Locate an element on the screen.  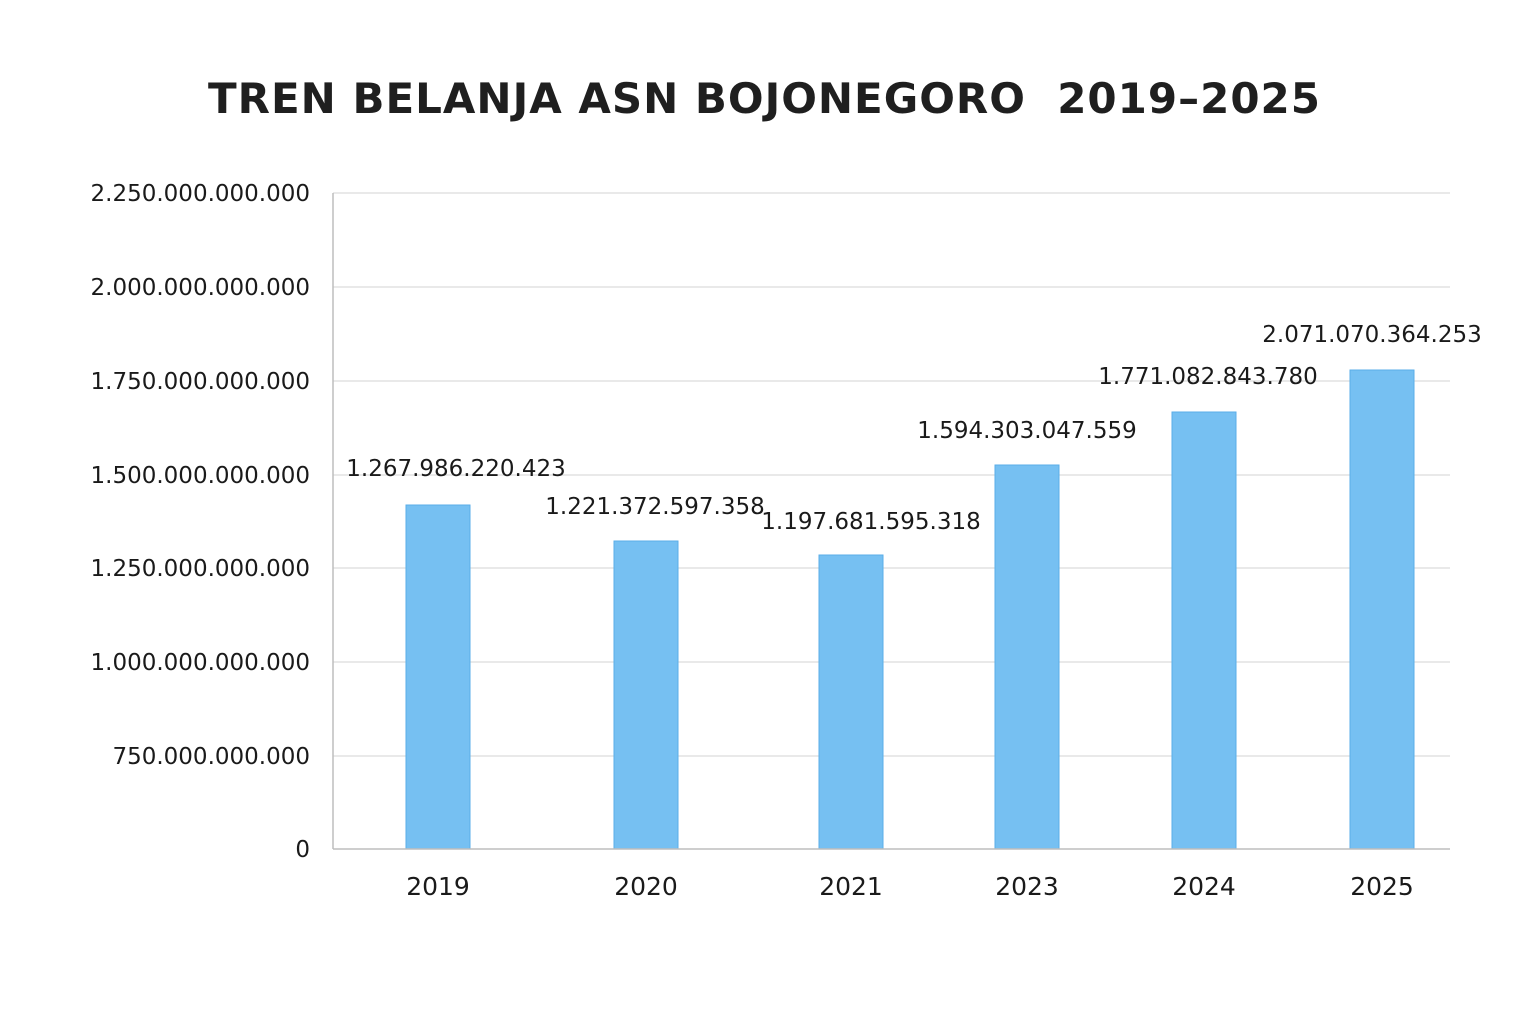
x-tick-label-2024: 2024 is located at coordinates (1204, 886).